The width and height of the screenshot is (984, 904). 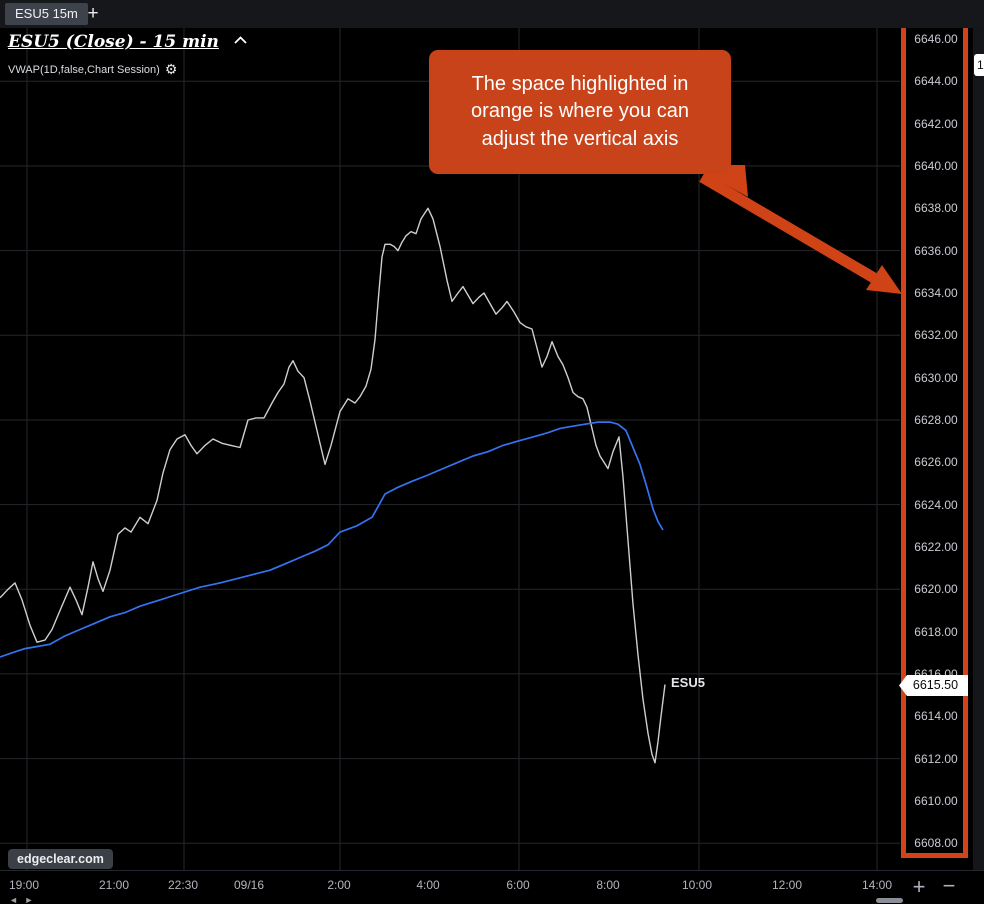 I want to click on tab-bar: ESU5 15m +, so click(x=492, y=14).